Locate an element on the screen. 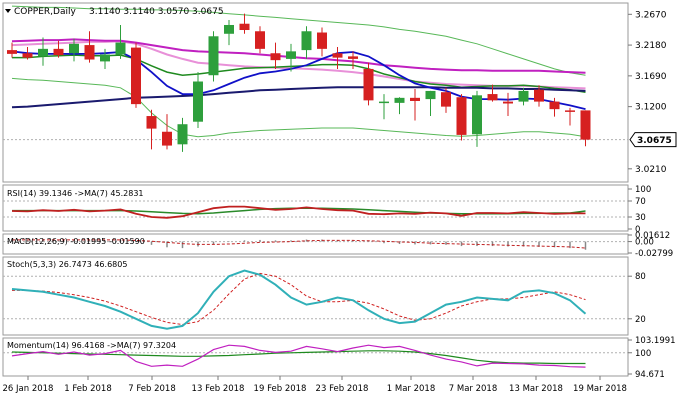 The image size is (700, 404). date-tick-label: 26 Jan 2018 is located at coordinates (28, 389).